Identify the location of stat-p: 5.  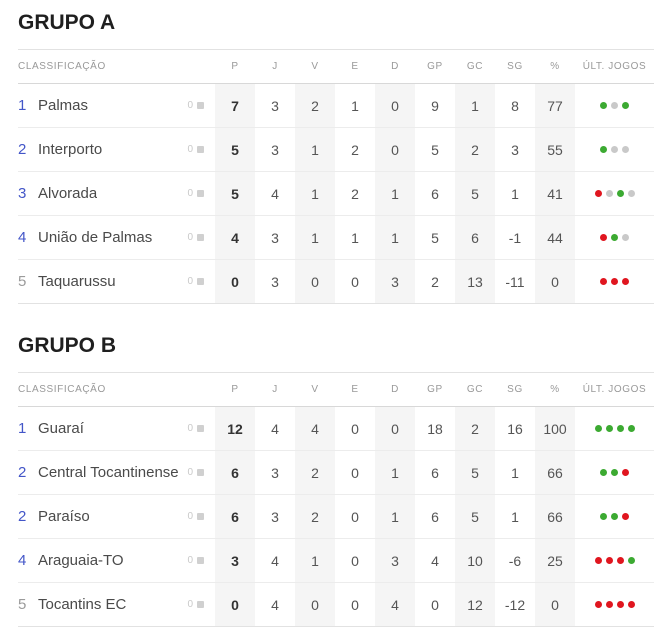
(235, 149).